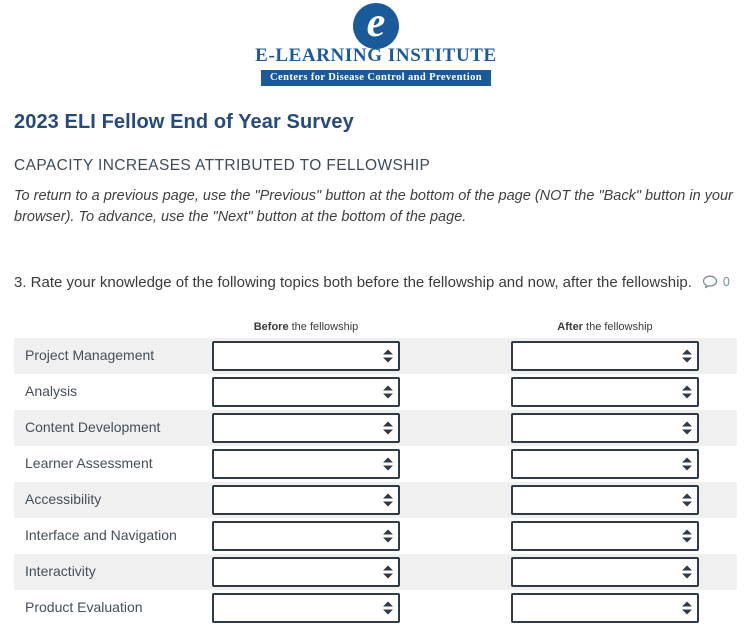 The image size is (752, 626). I want to click on table-row: Project Management, so click(375, 355).